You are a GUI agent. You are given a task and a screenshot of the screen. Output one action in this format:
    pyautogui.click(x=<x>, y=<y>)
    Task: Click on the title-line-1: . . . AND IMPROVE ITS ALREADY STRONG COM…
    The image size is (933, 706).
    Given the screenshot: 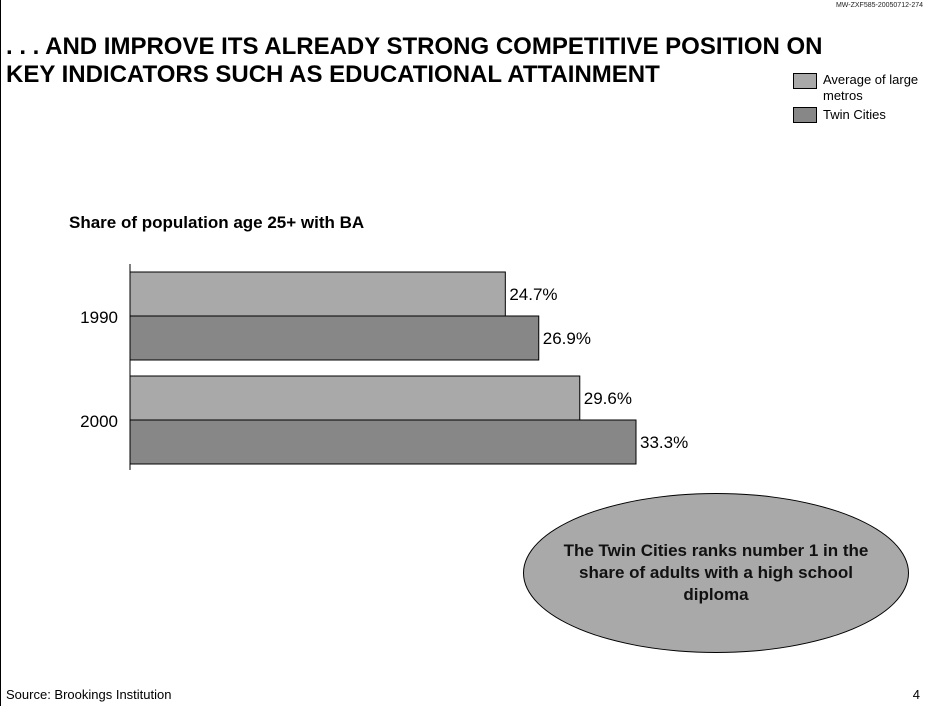 What is the action you would take?
    pyautogui.click(x=414, y=46)
    